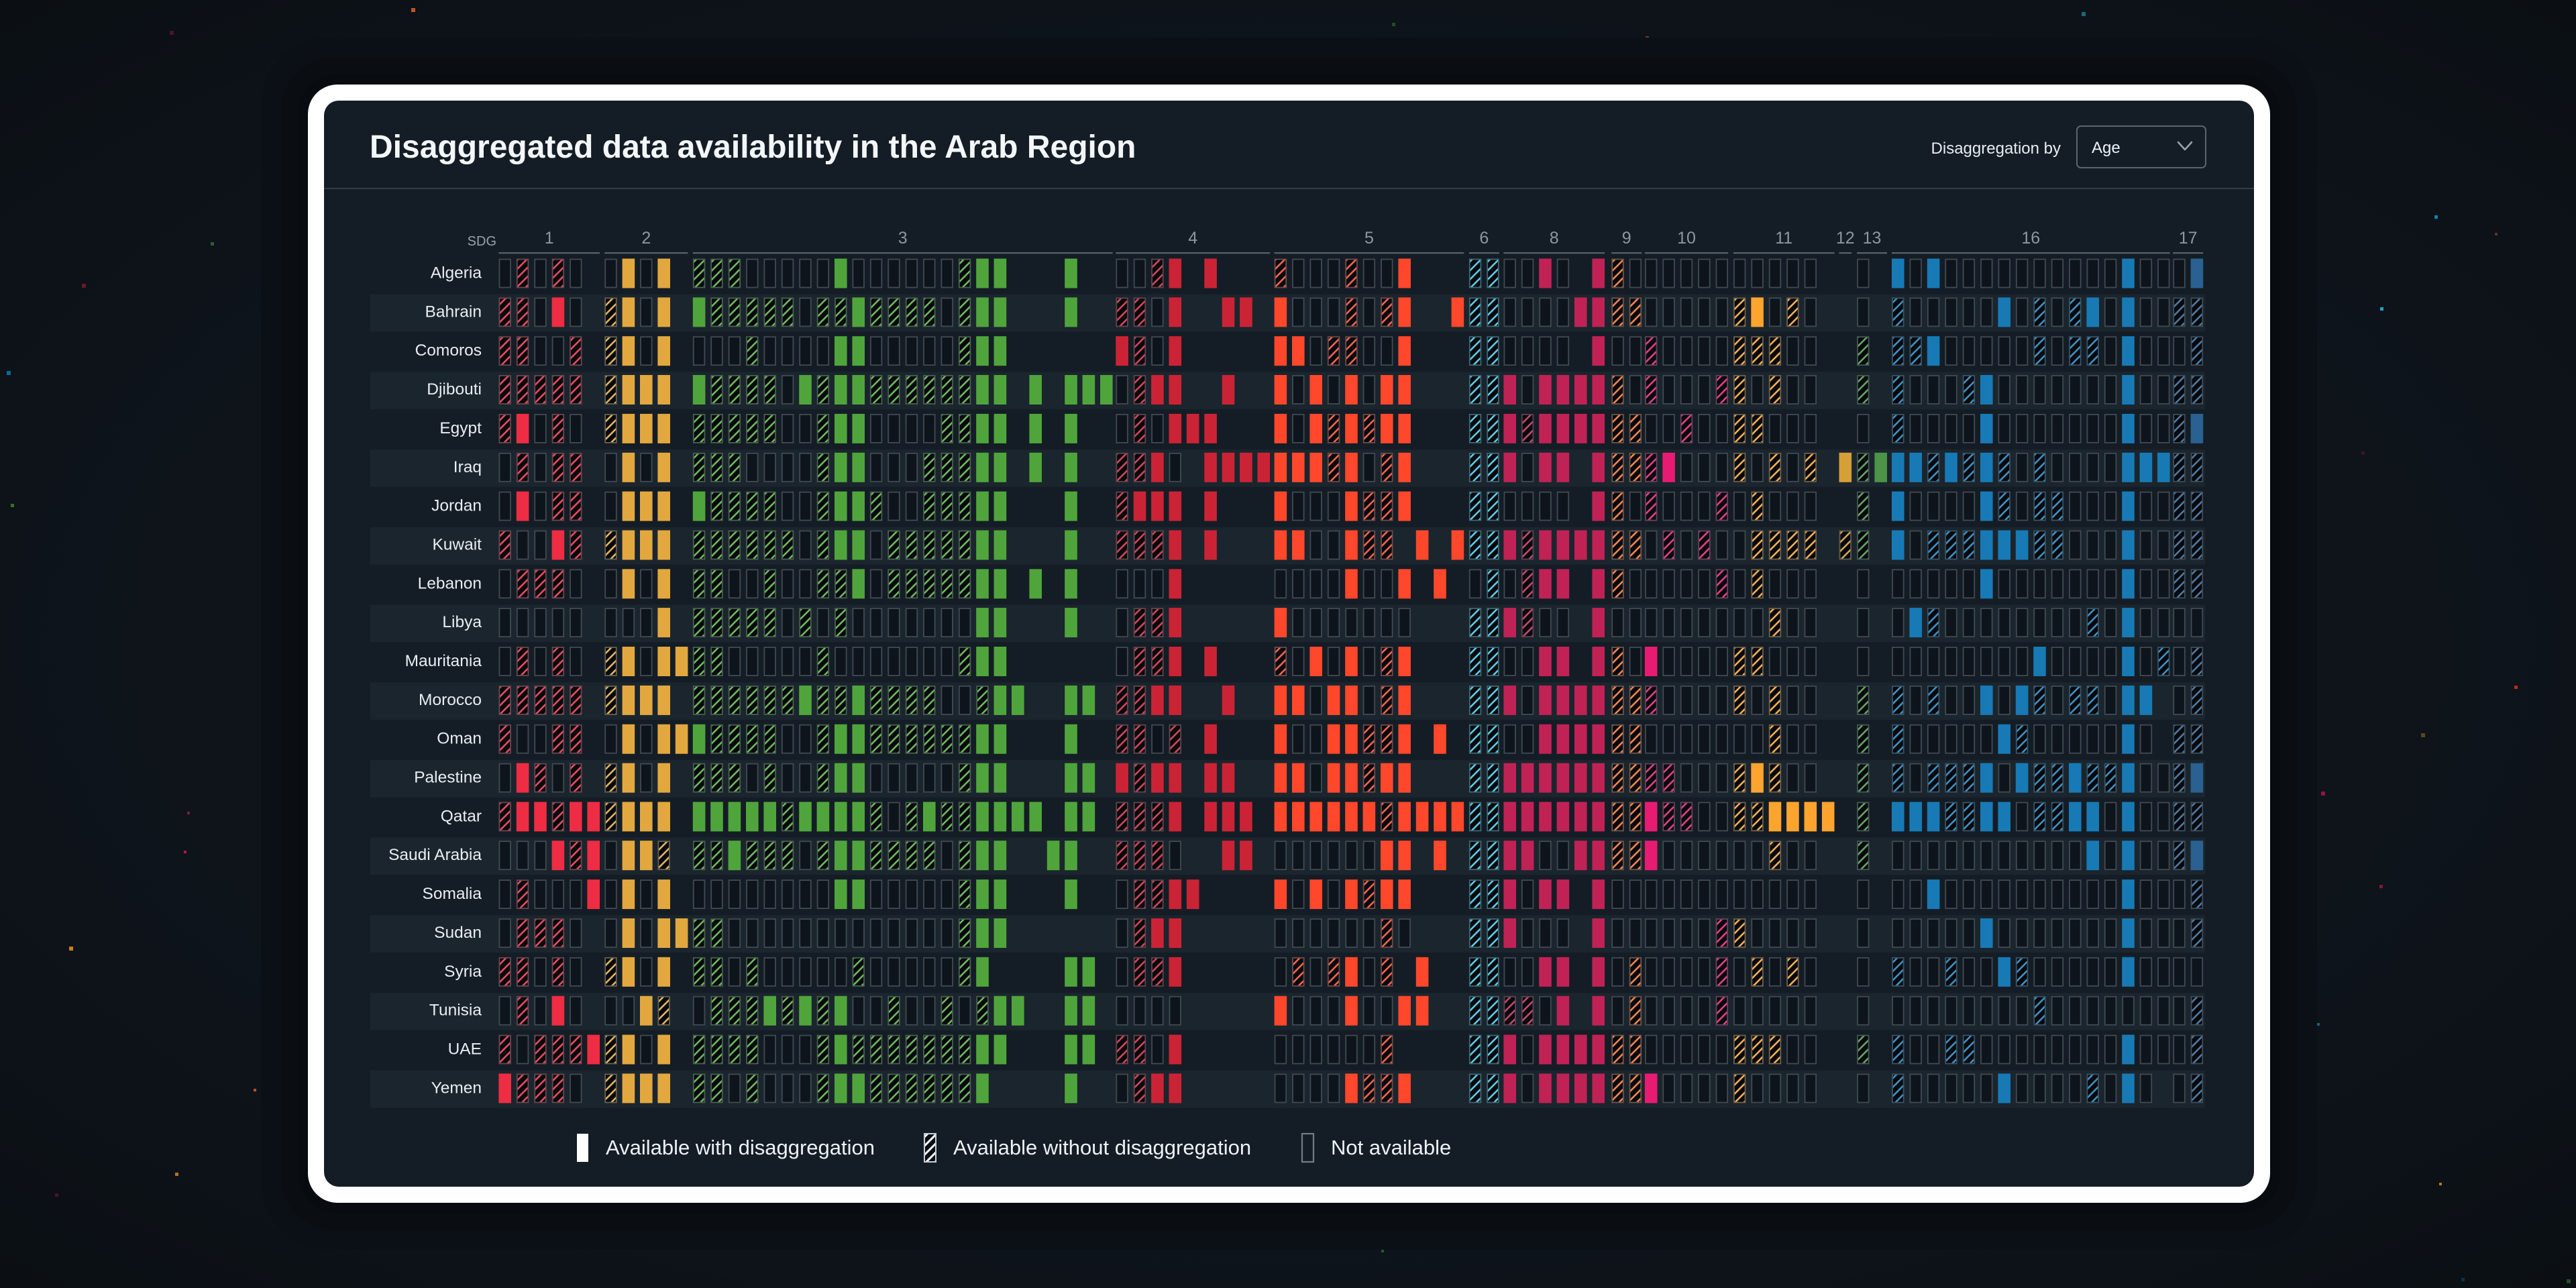  What do you see at coordinates (460, 428) in the screenshot?
I see `svg-text: Egypt` at bounding box center [460, 428].